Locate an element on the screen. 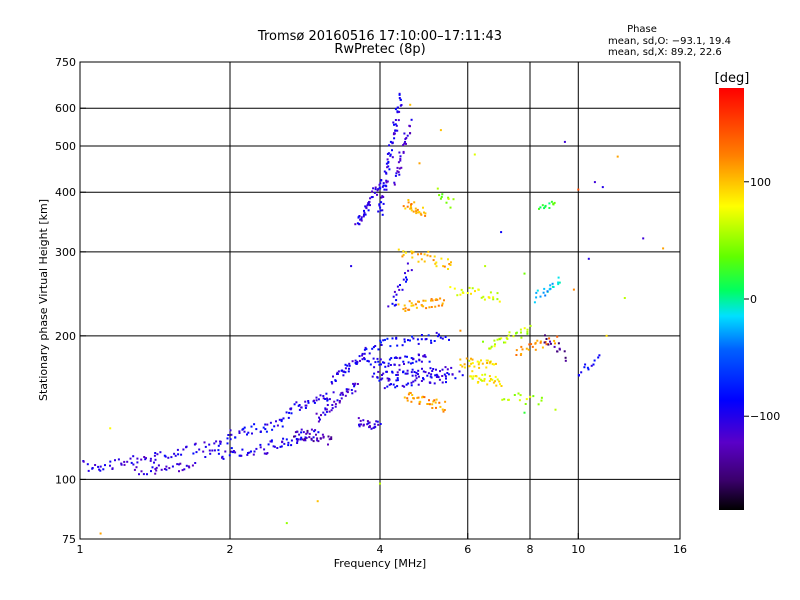 The width and height of the screenshot is (800, 600). colorbar is located at coordinates (731, 299).